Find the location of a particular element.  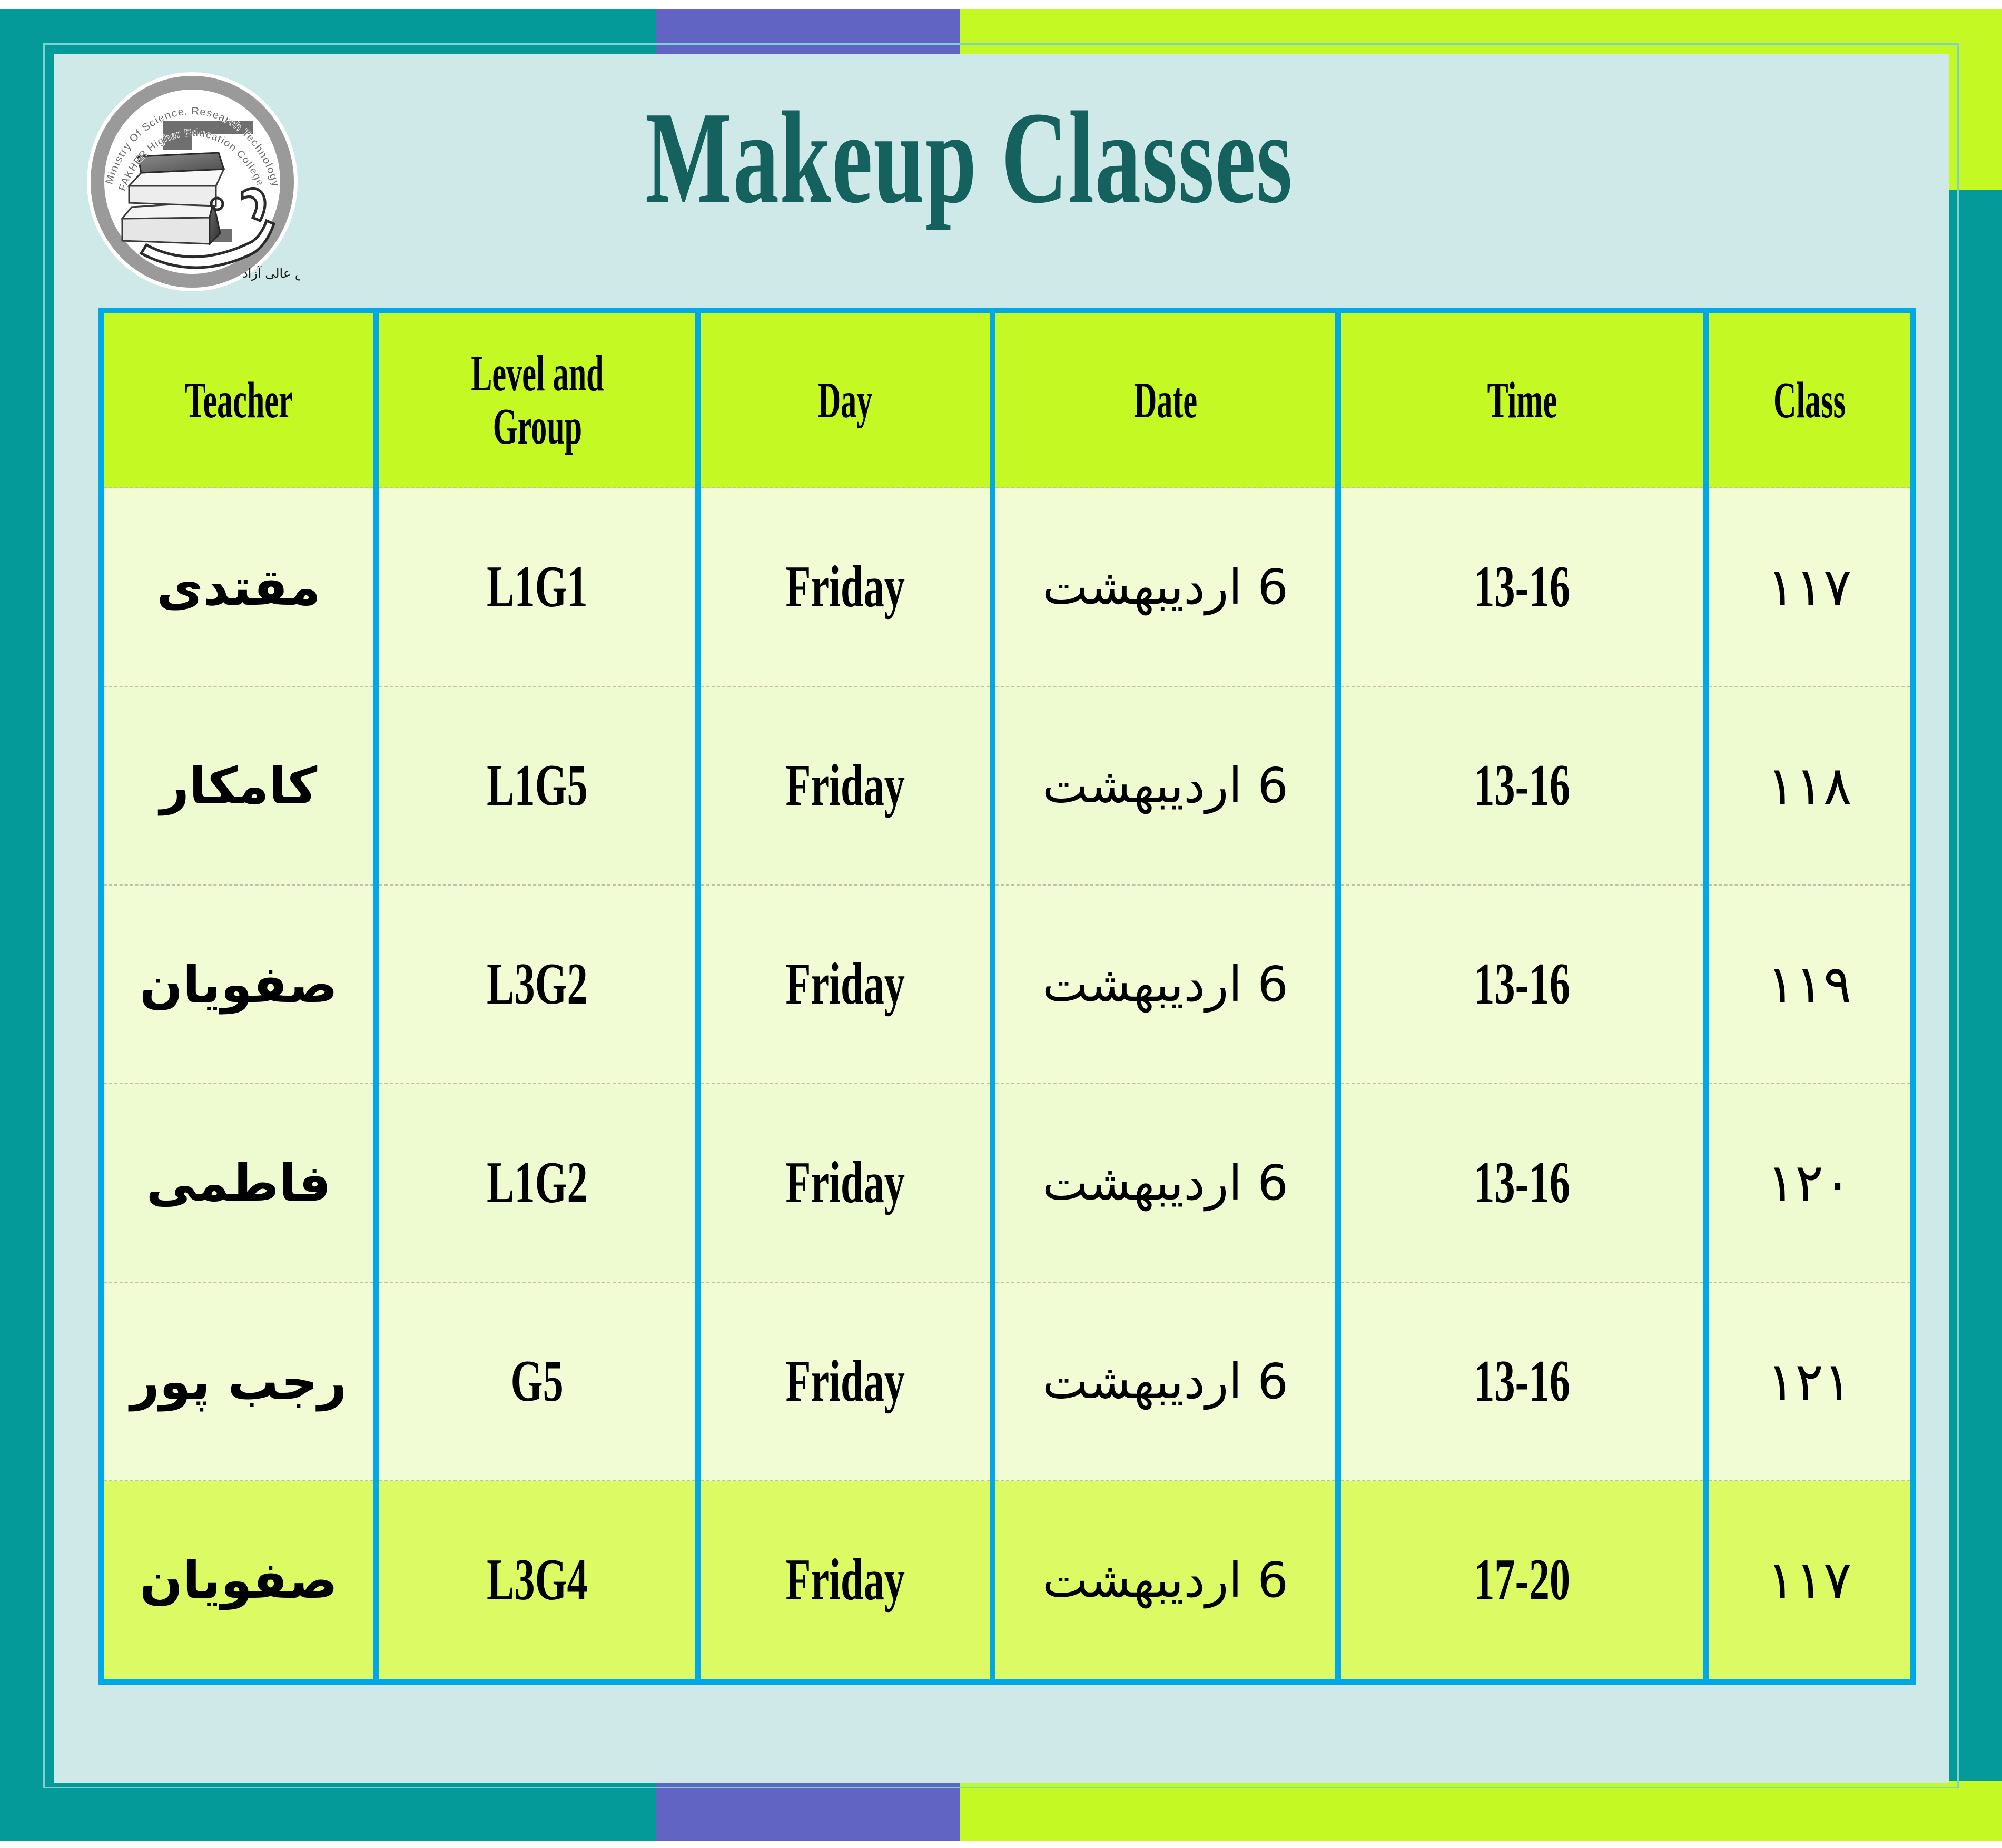

table-row: رجب پور G5 Friday 6 اردیبهشت 13-16 ۱۲۱ is located at coordinates (1007, 1382).